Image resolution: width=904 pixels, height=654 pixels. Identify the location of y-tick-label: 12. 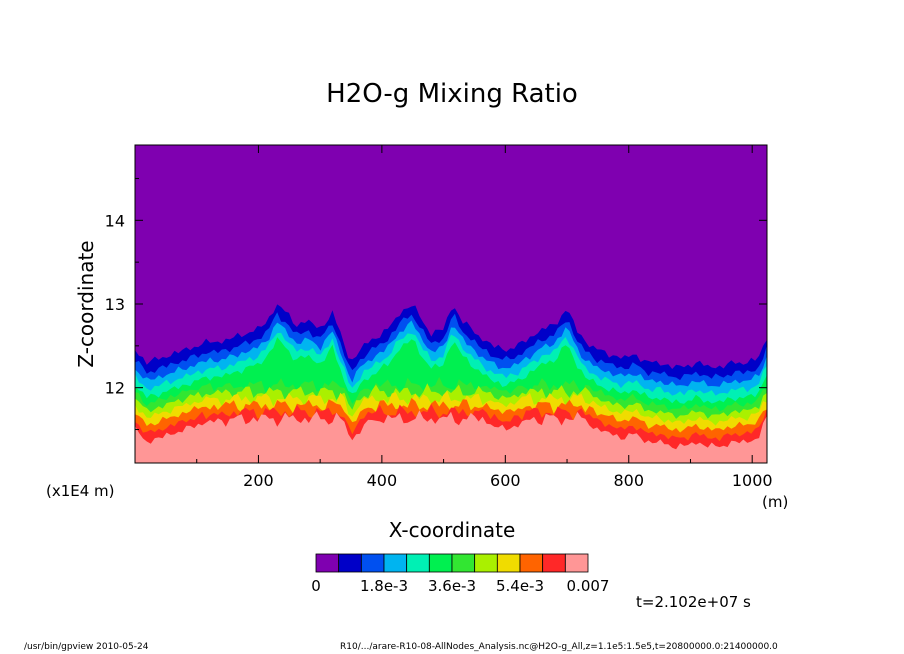
(115, 388).